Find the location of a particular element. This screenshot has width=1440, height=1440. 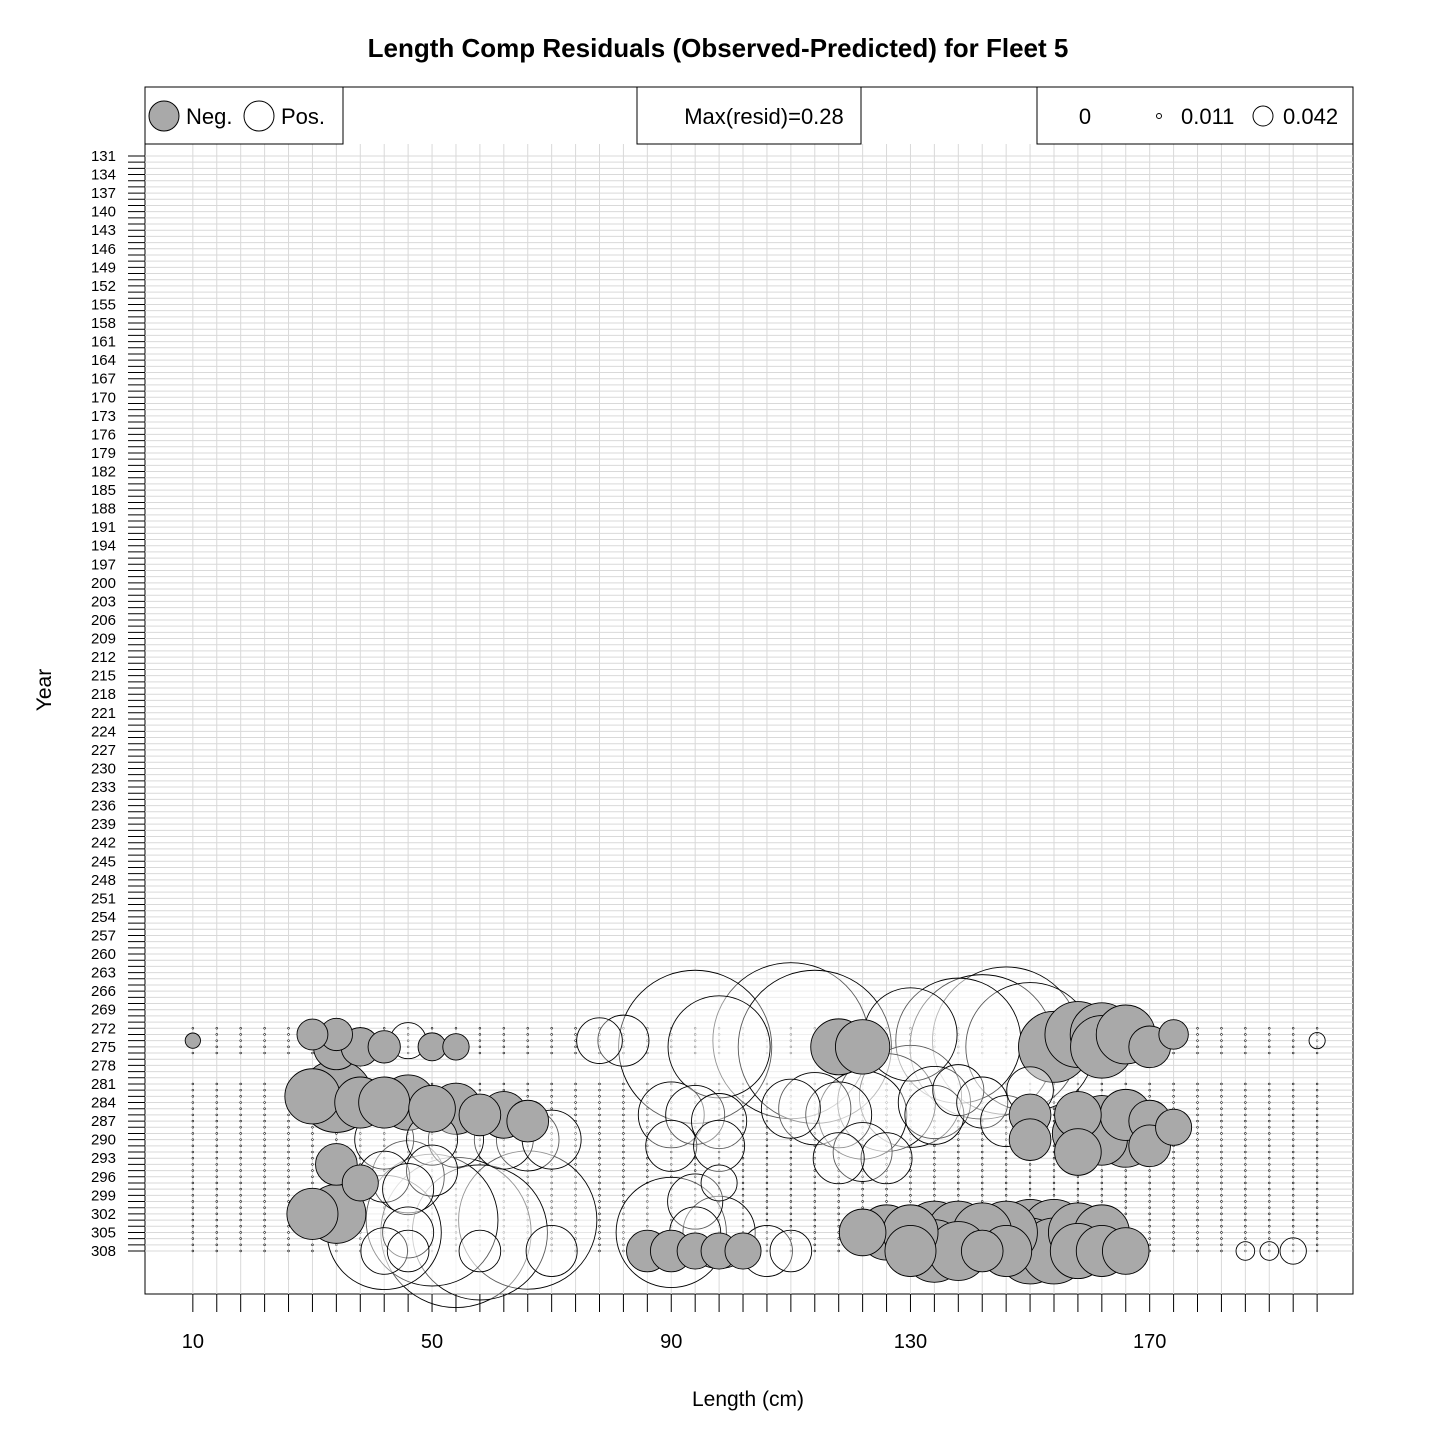

legend-scale-0: 0 is located at coordinates (1085, 116).